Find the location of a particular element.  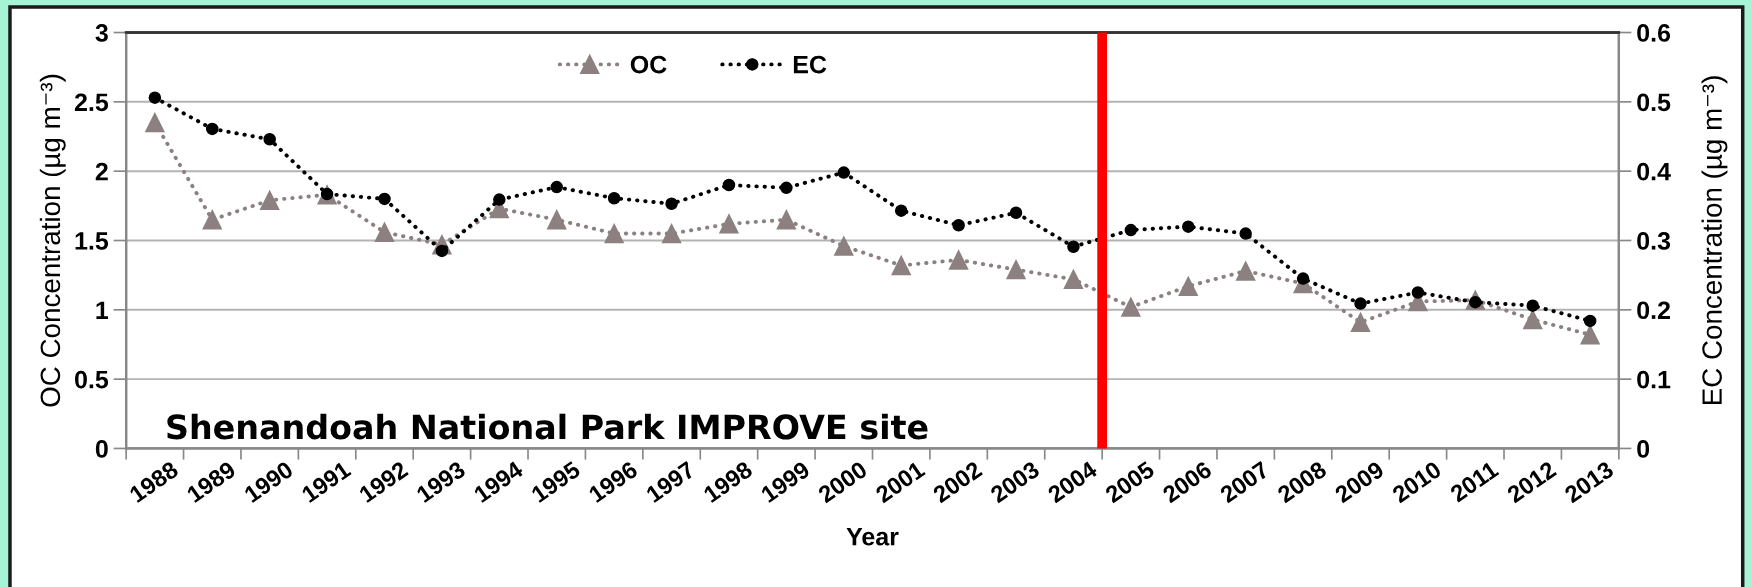

y-tick-label: 0 is located at coordinates (101, 449).